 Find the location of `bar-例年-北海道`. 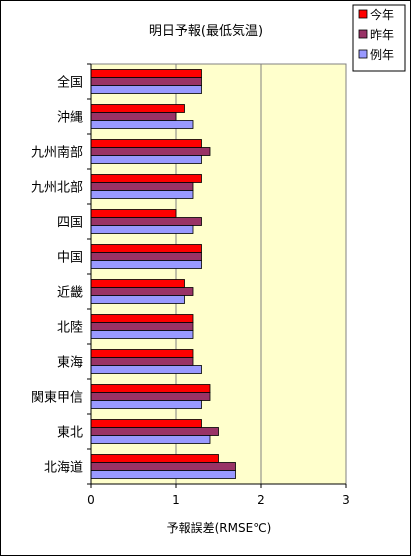

bar-例年-北海道 is located at coordinates (163, 474).